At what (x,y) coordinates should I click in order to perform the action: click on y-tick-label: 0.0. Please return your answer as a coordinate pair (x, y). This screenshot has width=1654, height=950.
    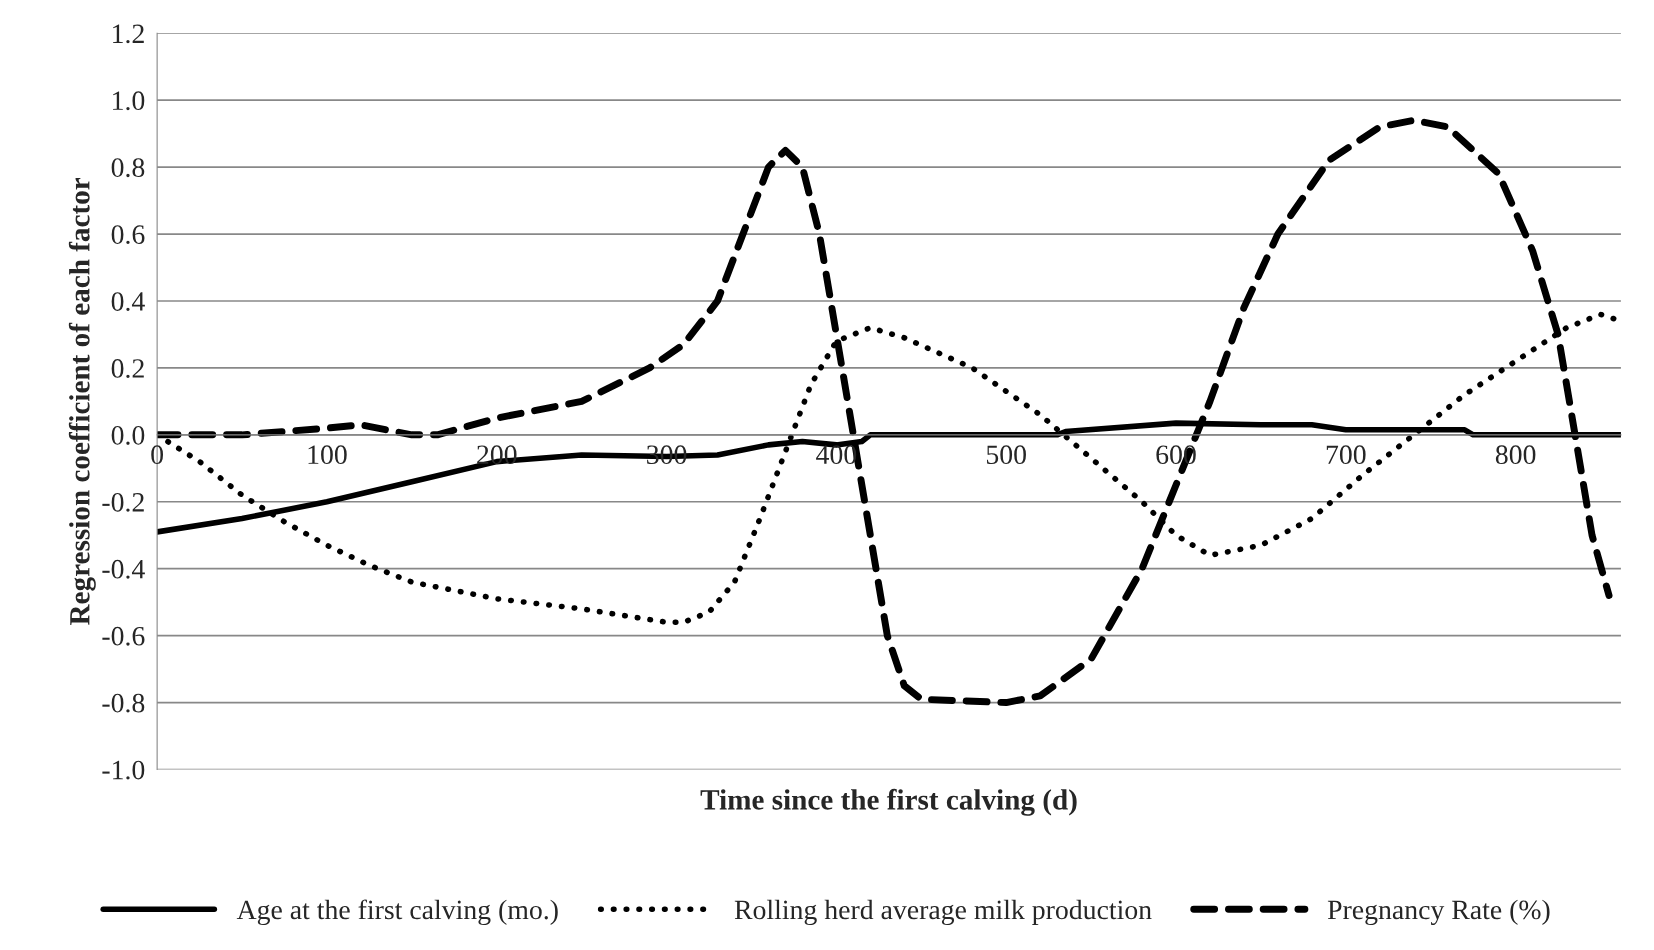
    Looking at the image, I should click on (128, 435).